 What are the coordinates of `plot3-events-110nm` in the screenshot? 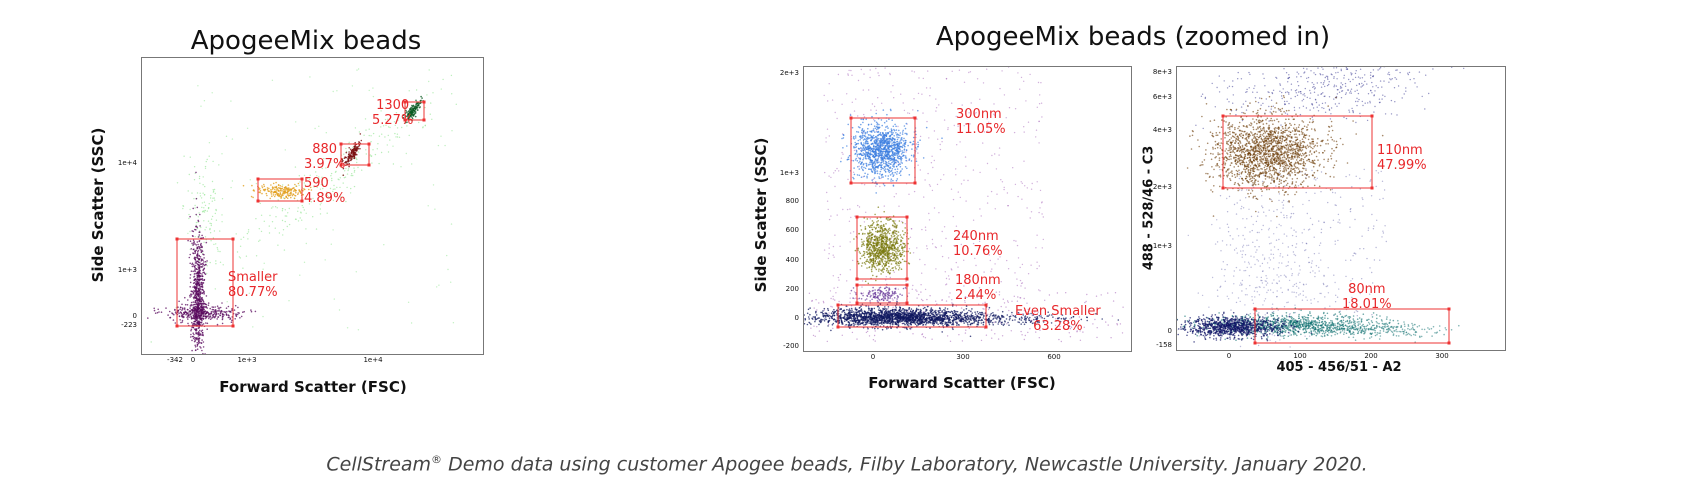 It's located at (1285, 156).